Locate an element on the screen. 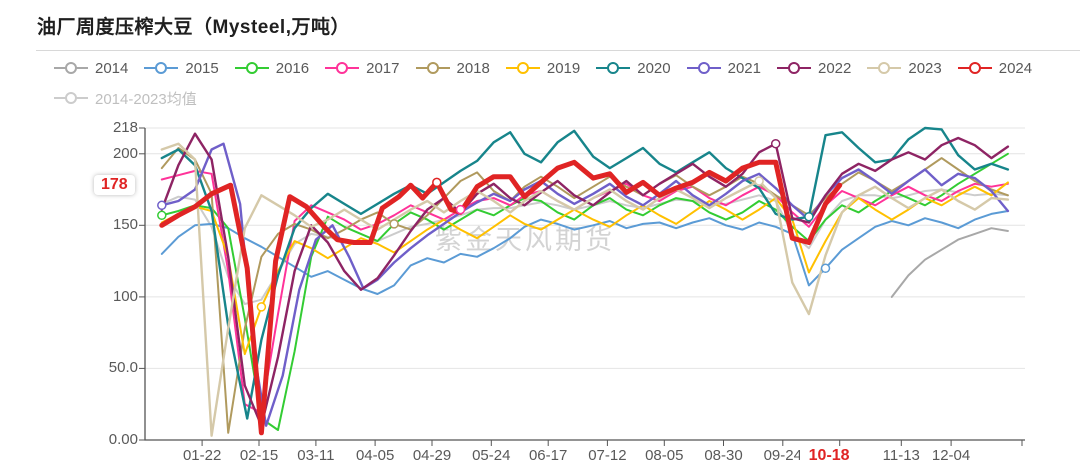 This screenshot has width=1080, height=475. y-axis-label-178-highlight: 178 is located at coordinates (114, 185).